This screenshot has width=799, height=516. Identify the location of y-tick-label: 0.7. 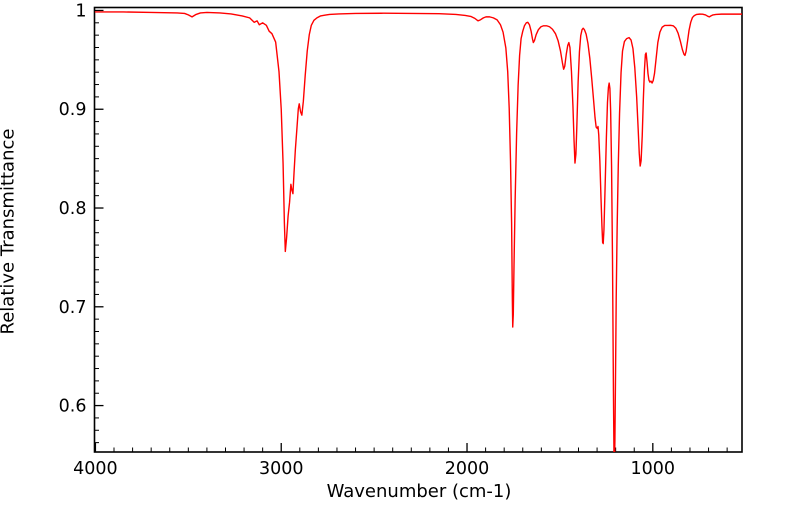
(73, 308).